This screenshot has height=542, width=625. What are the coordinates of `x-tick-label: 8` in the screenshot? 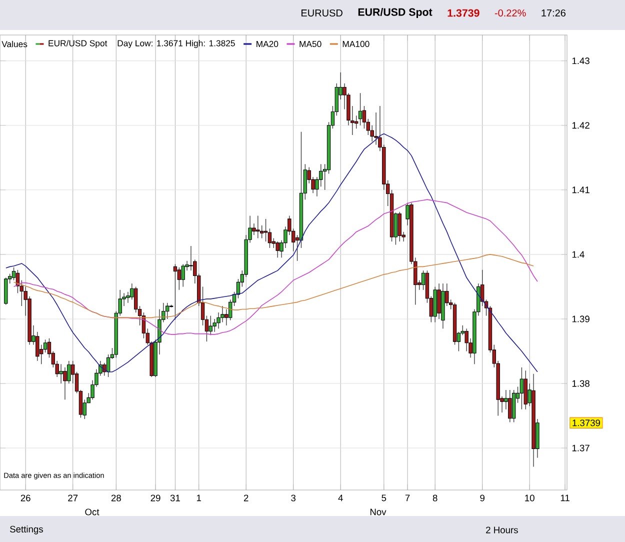 It's located at (435, 498).